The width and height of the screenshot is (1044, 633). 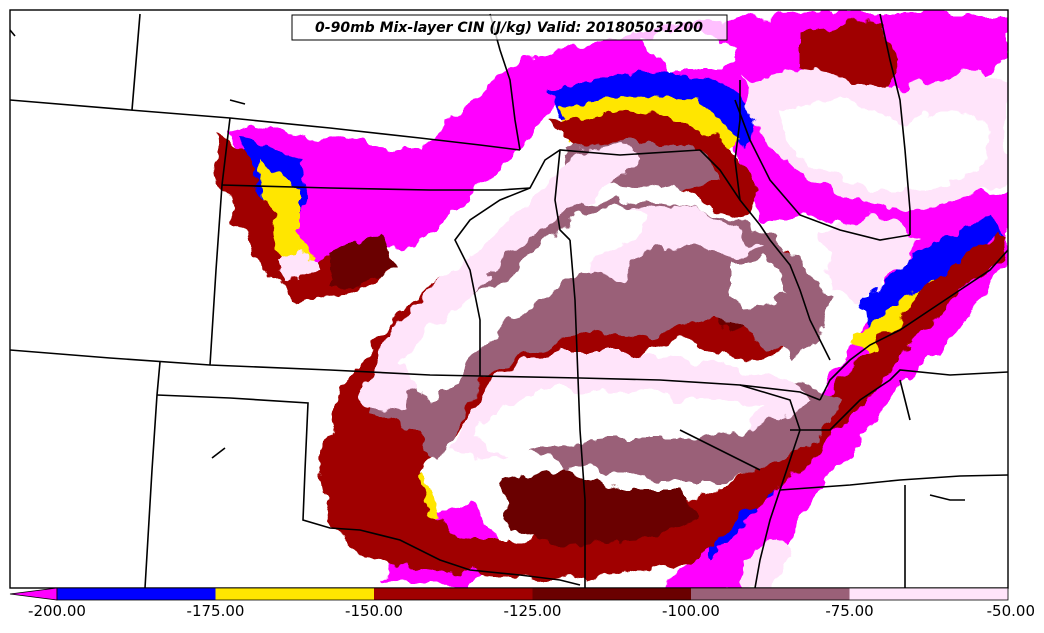 I want to click on colorbar-outline, so click(x=532, y=594).